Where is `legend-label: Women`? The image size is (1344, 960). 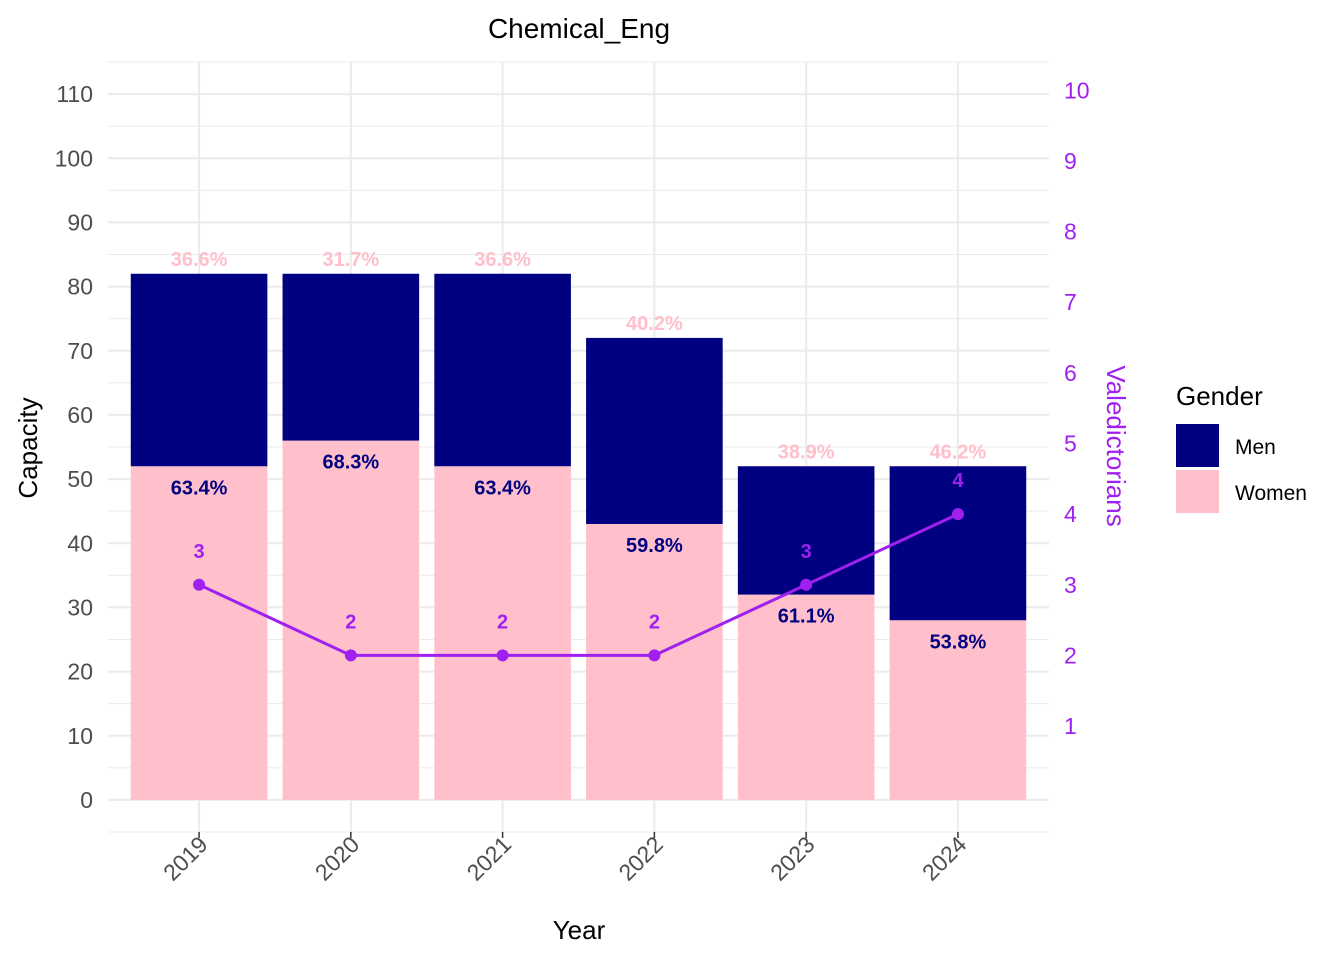
legend-label: Women is located at coordinates (1271, 493).